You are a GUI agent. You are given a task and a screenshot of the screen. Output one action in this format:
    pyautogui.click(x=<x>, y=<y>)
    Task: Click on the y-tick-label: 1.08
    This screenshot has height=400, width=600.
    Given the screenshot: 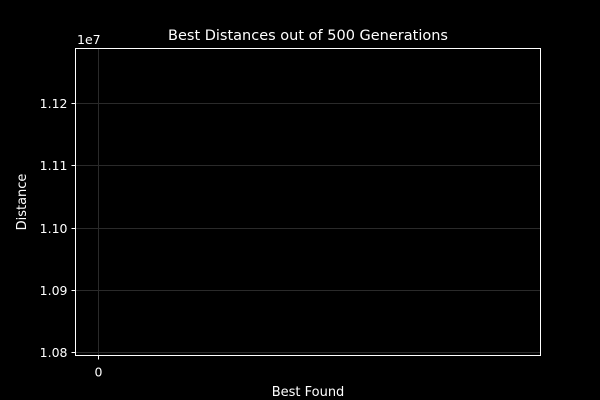 What is the action you would take?
    pyautogui.click(x=54, y=352)
    